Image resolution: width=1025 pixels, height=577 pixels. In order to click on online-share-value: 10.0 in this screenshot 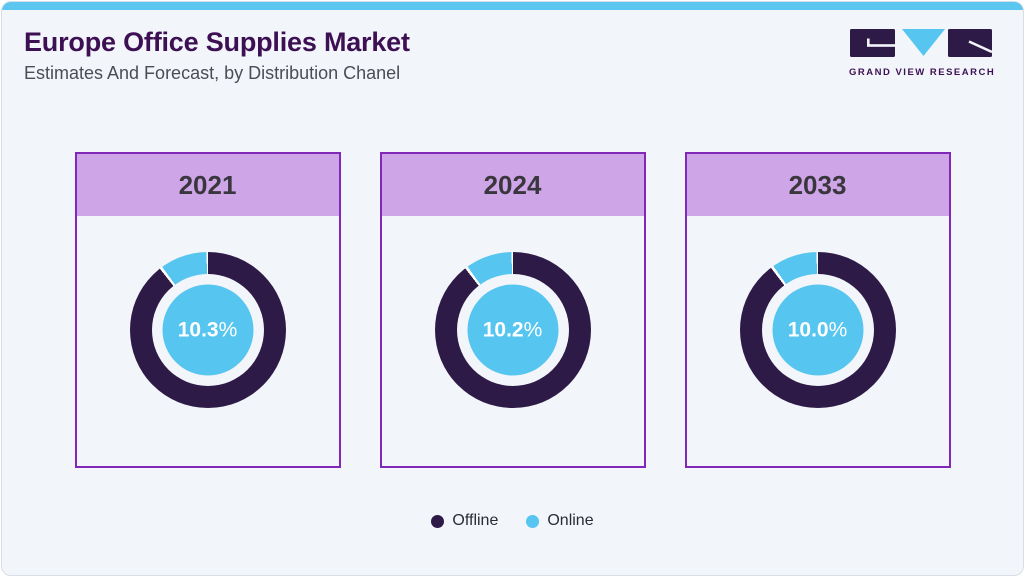, I will do `click(808, 329)`.